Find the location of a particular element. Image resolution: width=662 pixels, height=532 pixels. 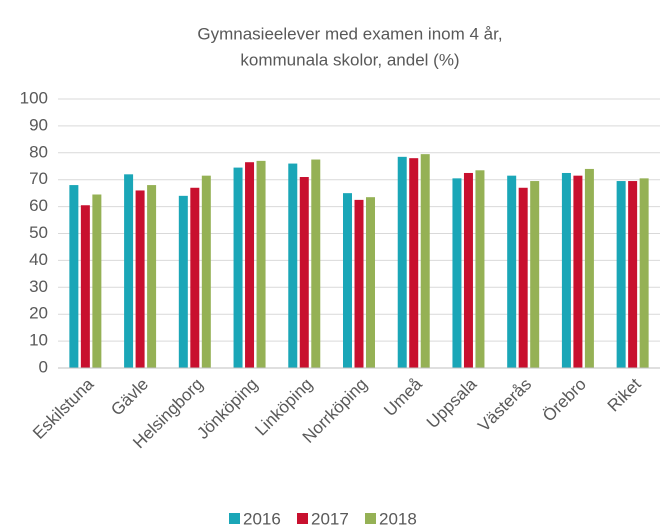

y-tick-label: 10 is located at coordinates (38, 340).